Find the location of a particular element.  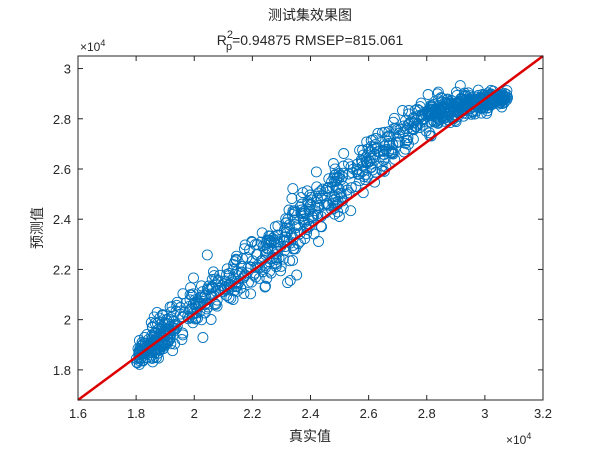

subtitle-r-sup: 2 is located at coordinates (230, 35).